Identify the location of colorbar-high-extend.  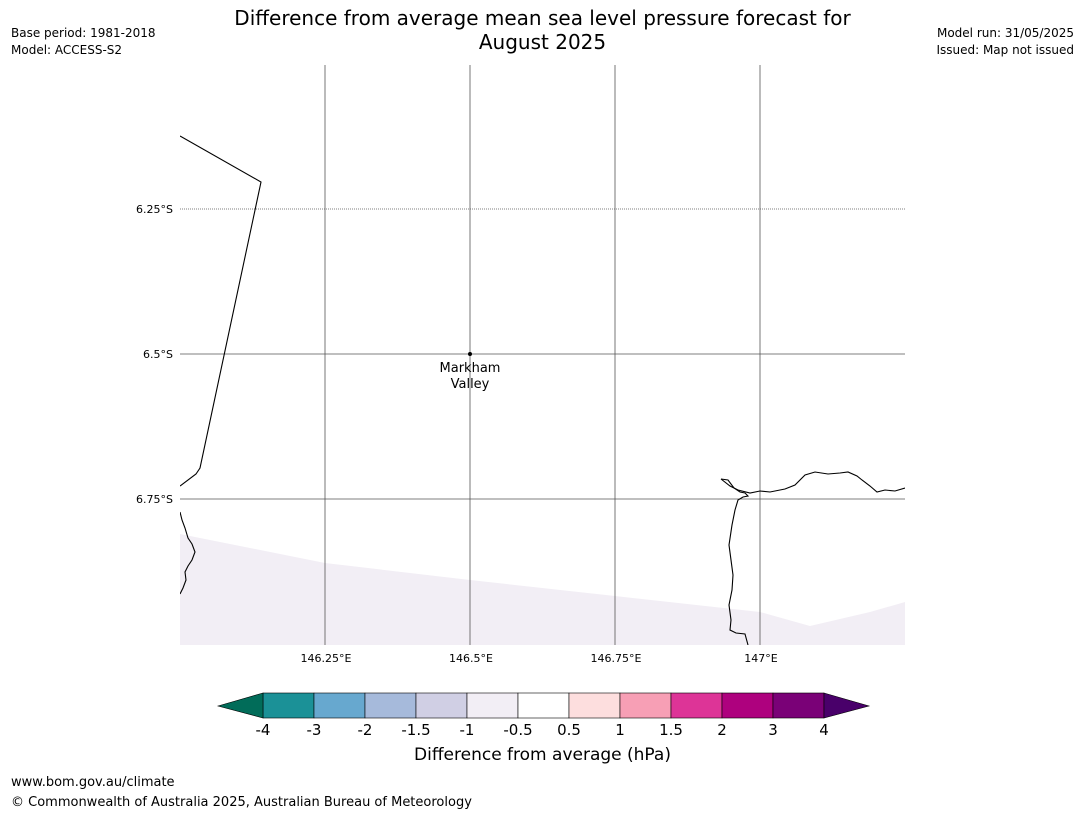
(847, 705).